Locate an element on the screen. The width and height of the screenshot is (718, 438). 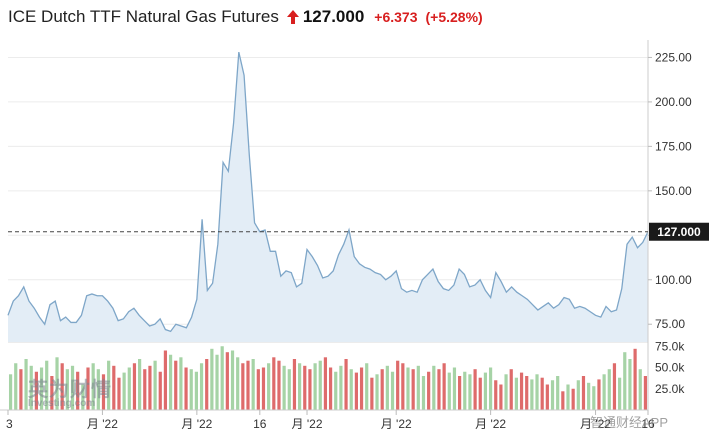
x-tick-label: 16 is located at coordinates (648, 424).